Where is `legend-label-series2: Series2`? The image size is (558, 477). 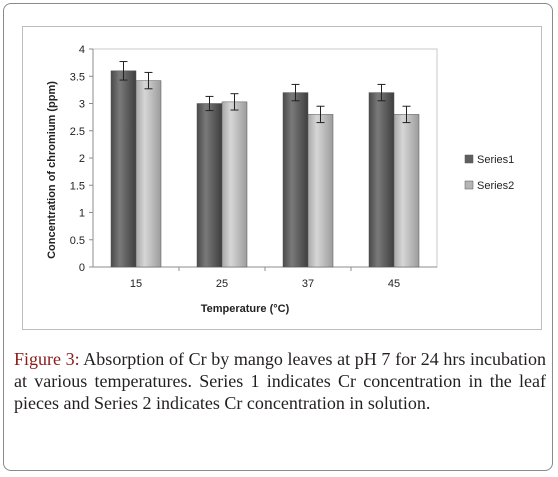
legend-label-series2: Series2 is located at coordinates (495, 186).